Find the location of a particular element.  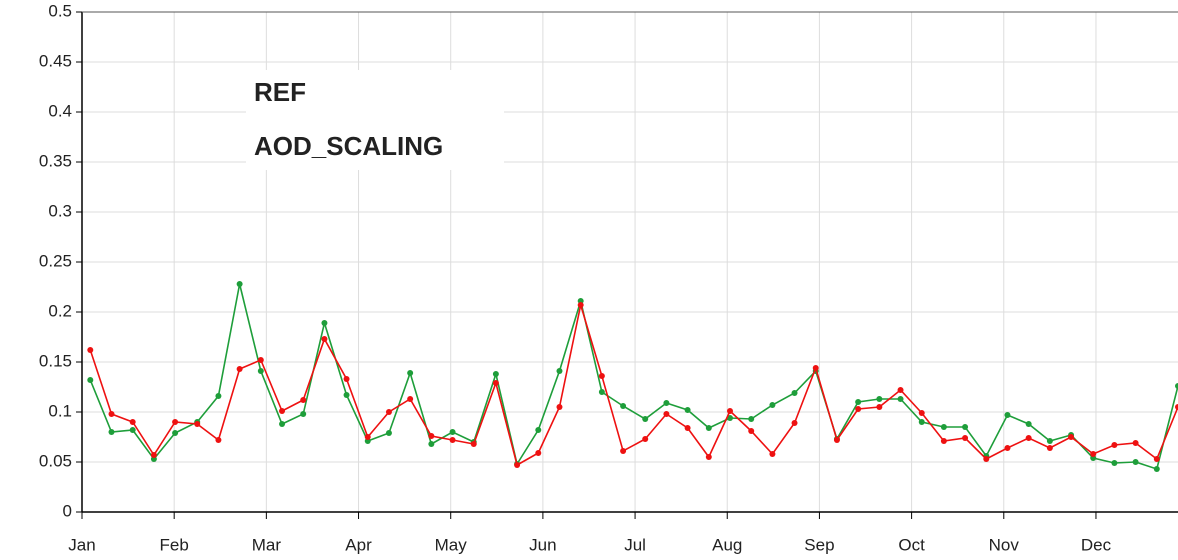

x-tick-label: Aug is located at coordinates (727, 544).